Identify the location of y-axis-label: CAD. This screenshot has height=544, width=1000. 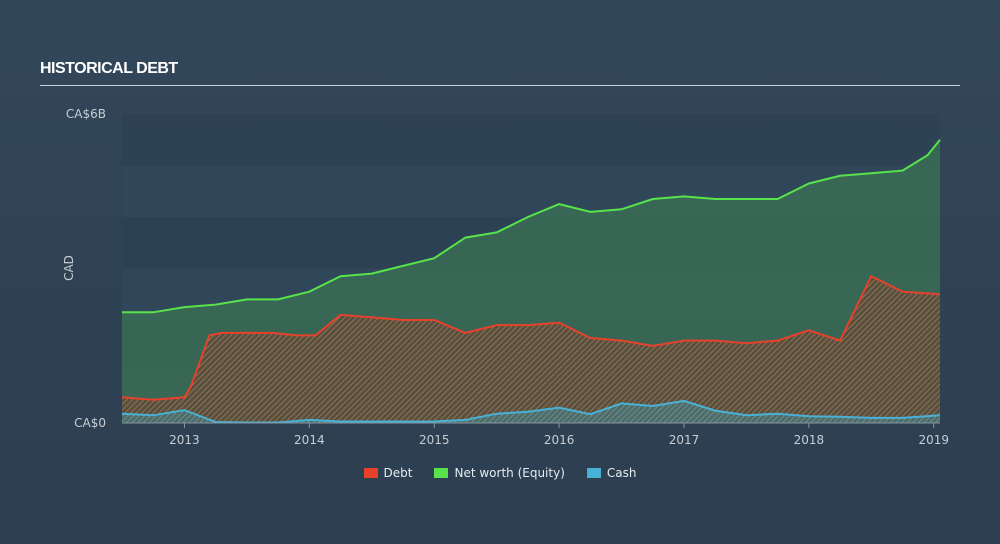
(69, 268).